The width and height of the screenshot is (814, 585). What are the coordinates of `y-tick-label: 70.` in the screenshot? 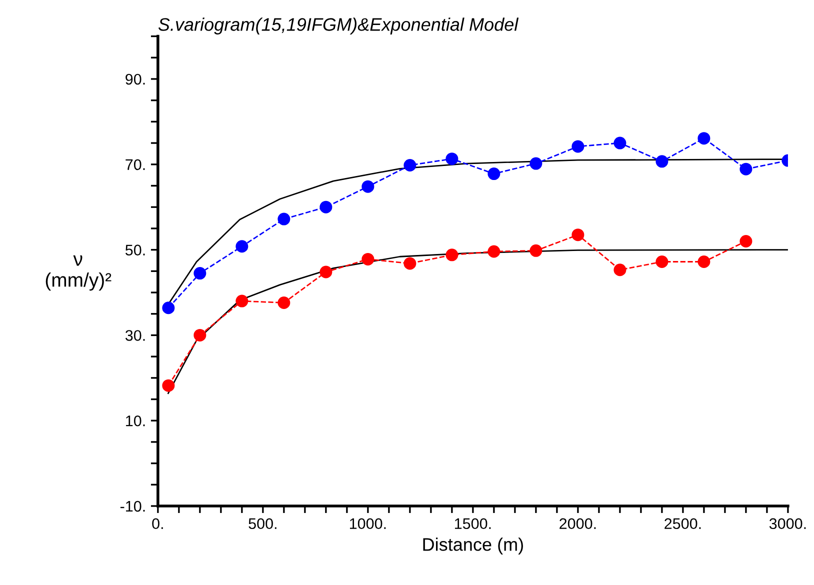 It's located at (135, 164).